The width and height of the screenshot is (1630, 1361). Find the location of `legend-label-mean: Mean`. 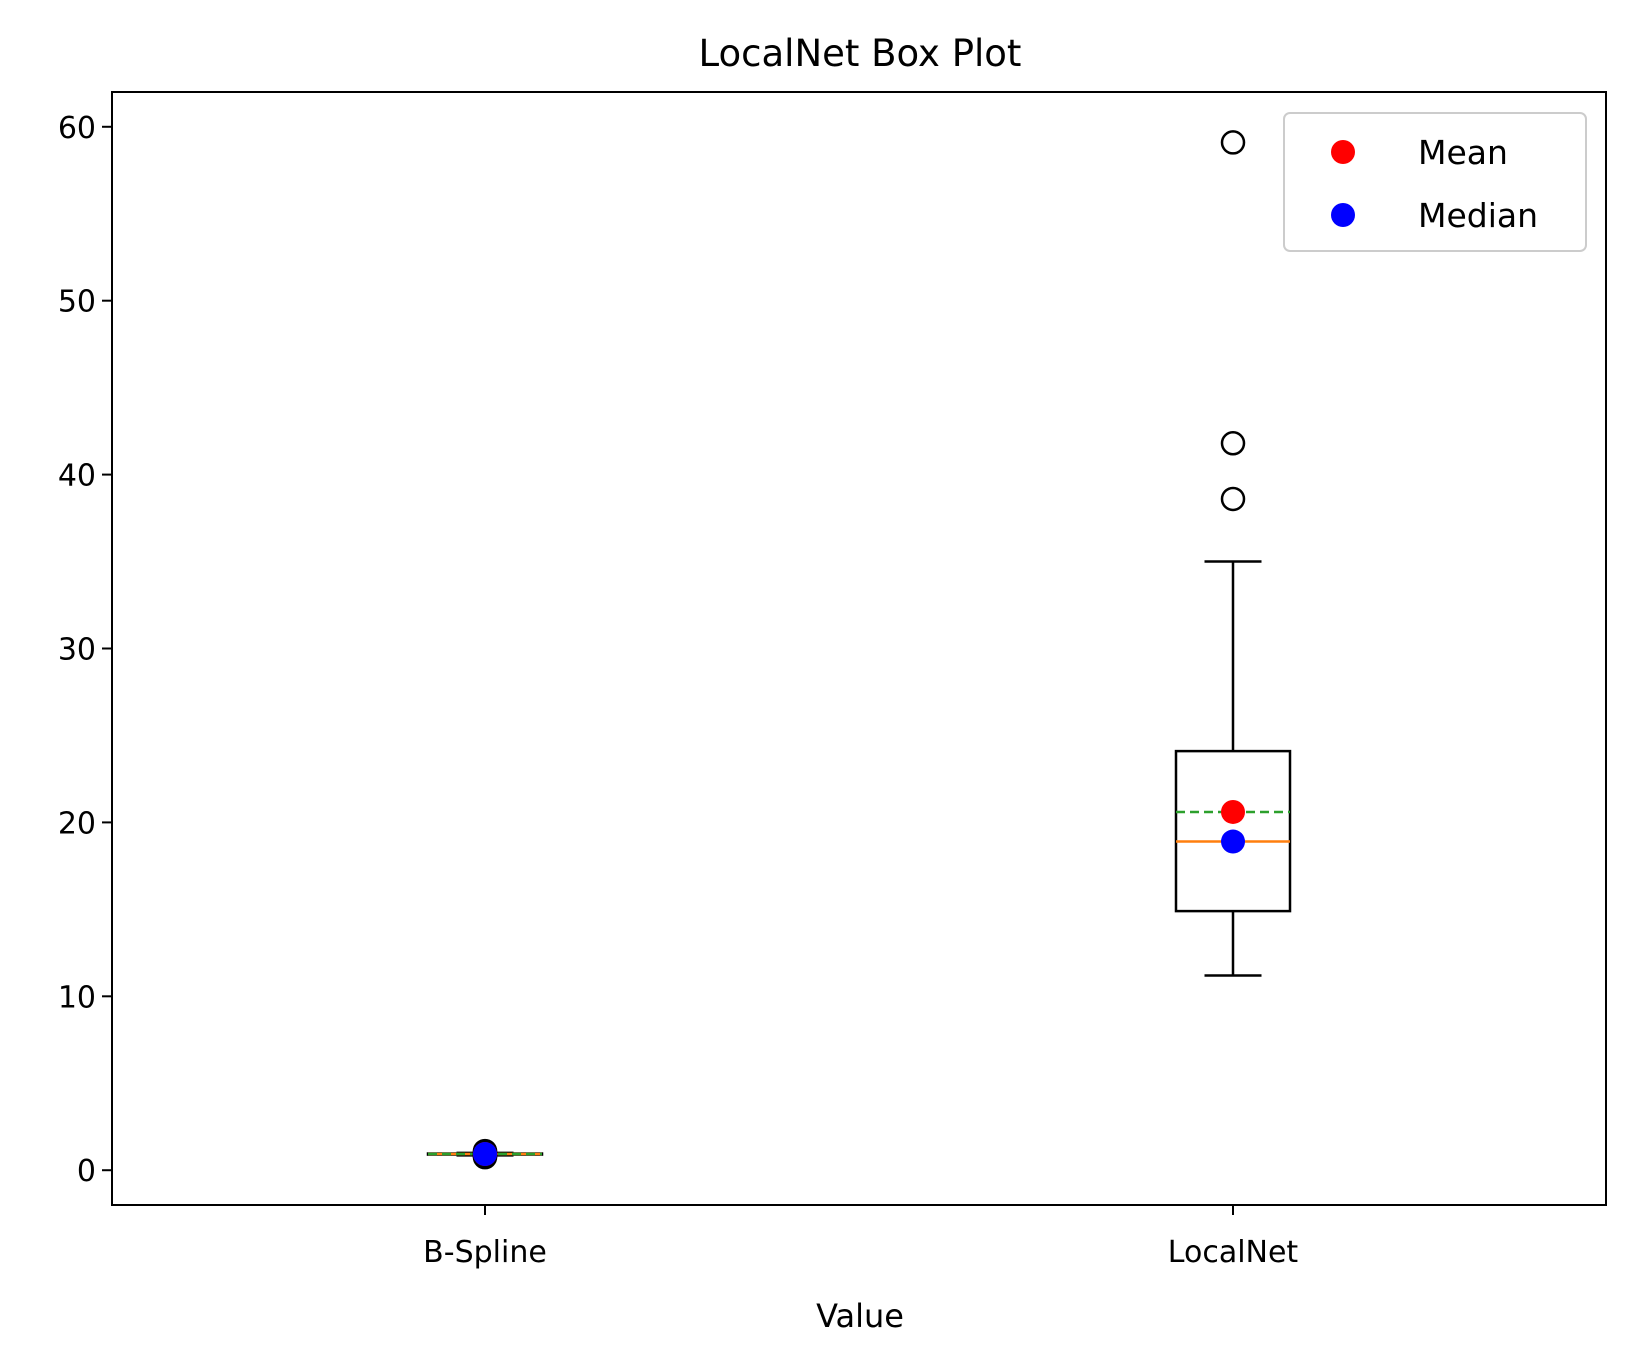

legend-label-mean: Mean is located at coordinates (1463, 152).